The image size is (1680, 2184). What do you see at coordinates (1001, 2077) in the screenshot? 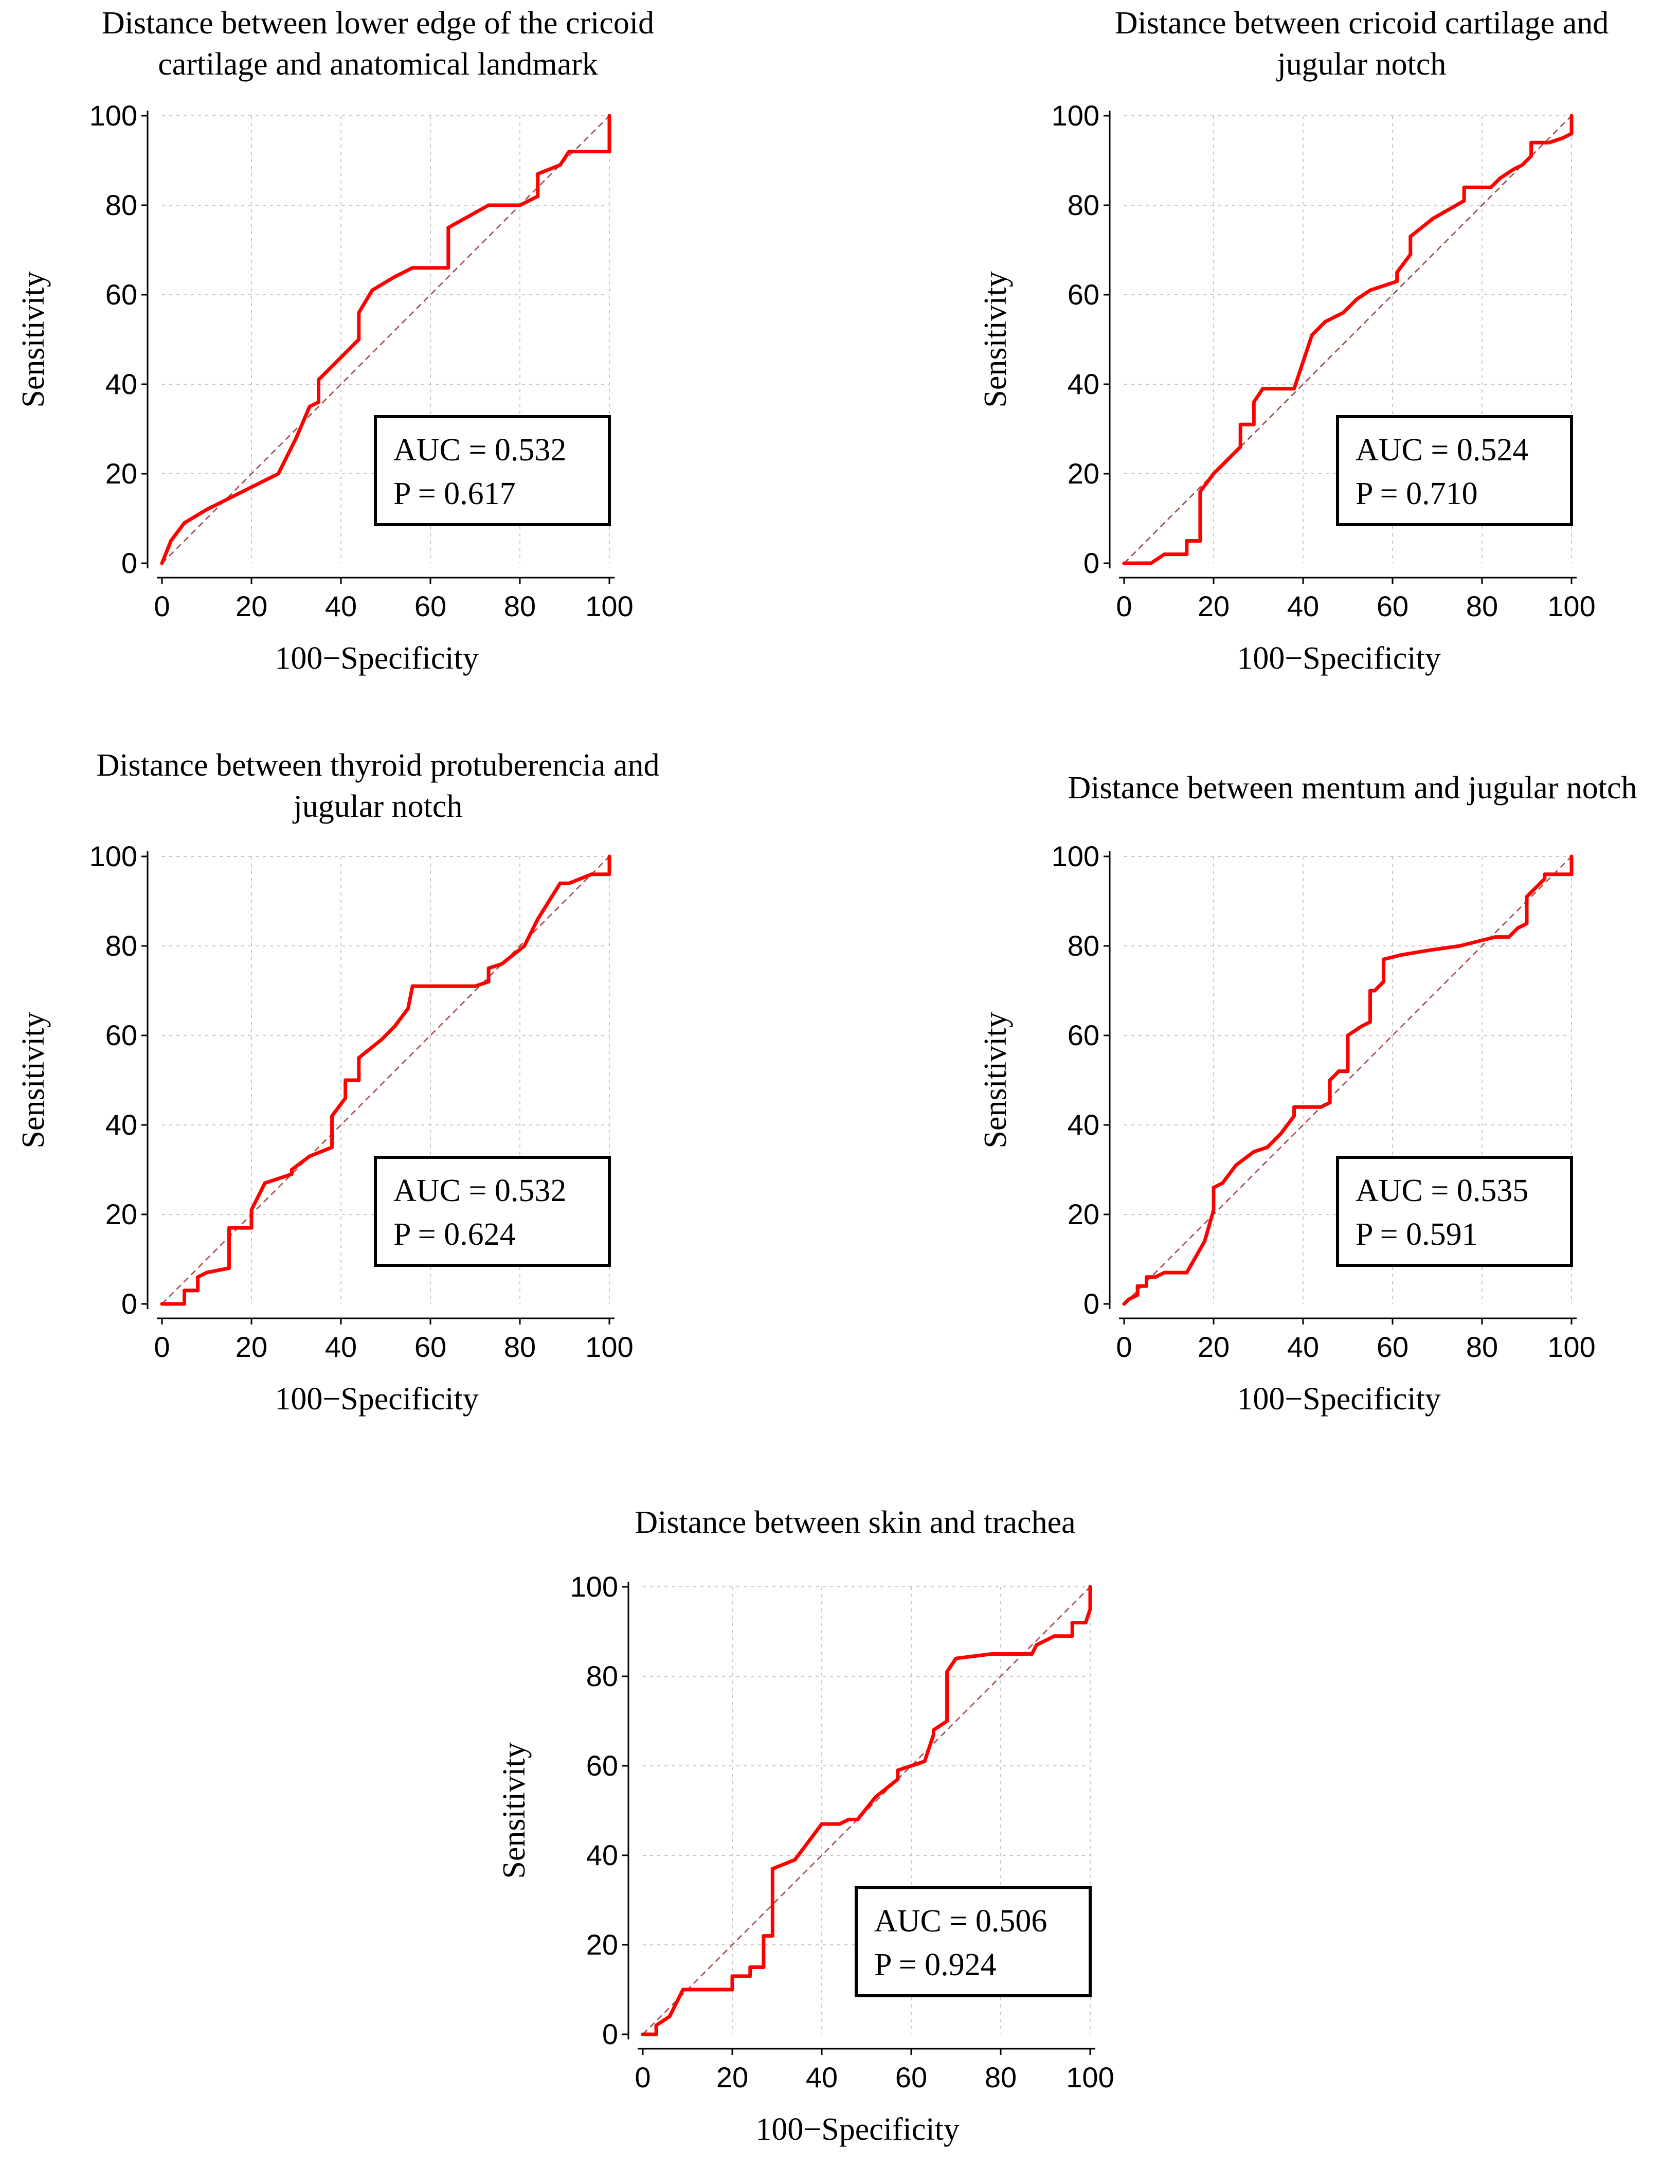
I see `chart-4-x-tick-label: 80` at bounding box center [1001, 2077].